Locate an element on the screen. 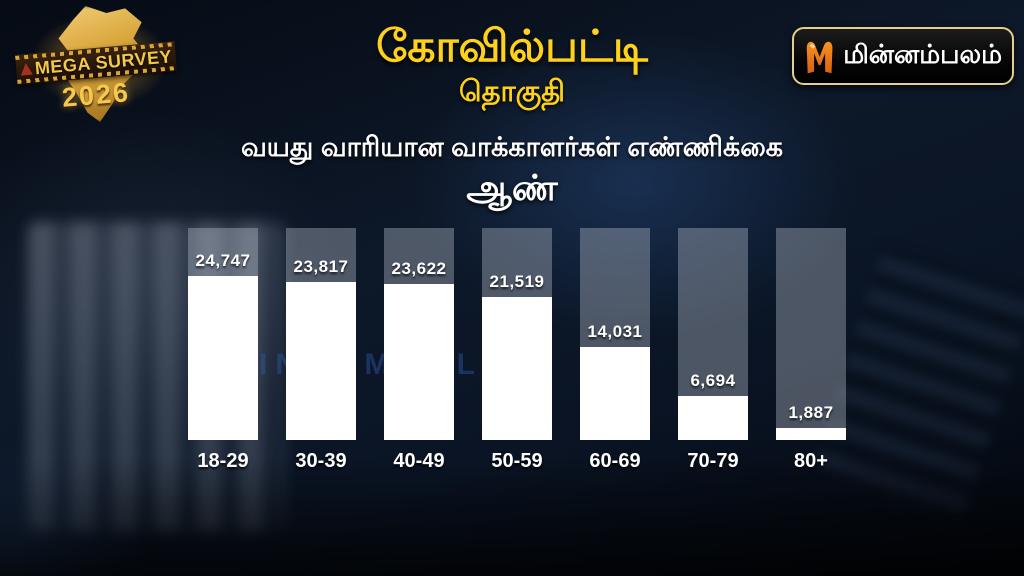 This screenshot has height=576, width=1024. bar-value-label: 1,887 is located at coordinates (811, 412).